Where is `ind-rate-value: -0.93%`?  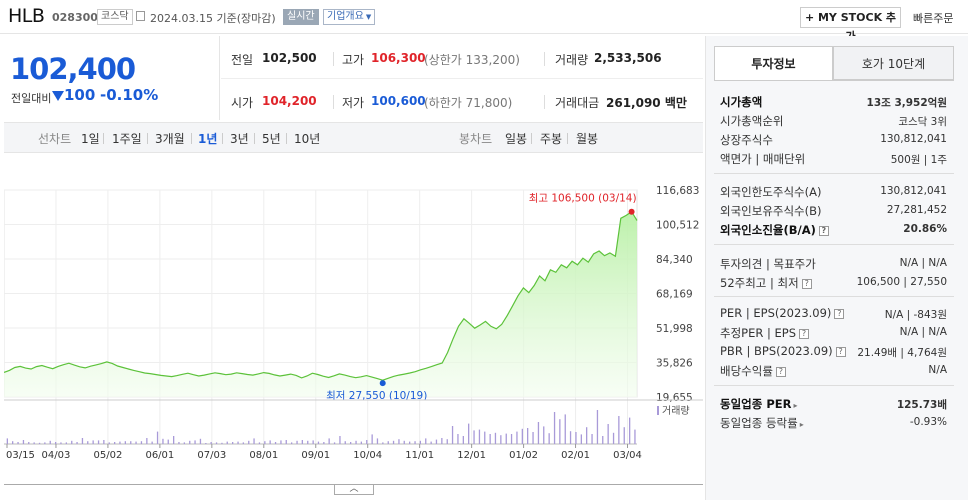 ind-rate-value: -0.93% is located at coordinates (928, 422).